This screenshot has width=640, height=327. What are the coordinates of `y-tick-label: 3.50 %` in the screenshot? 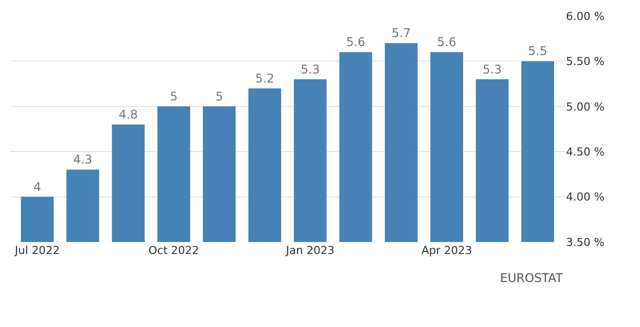 It's located at (585, 242).